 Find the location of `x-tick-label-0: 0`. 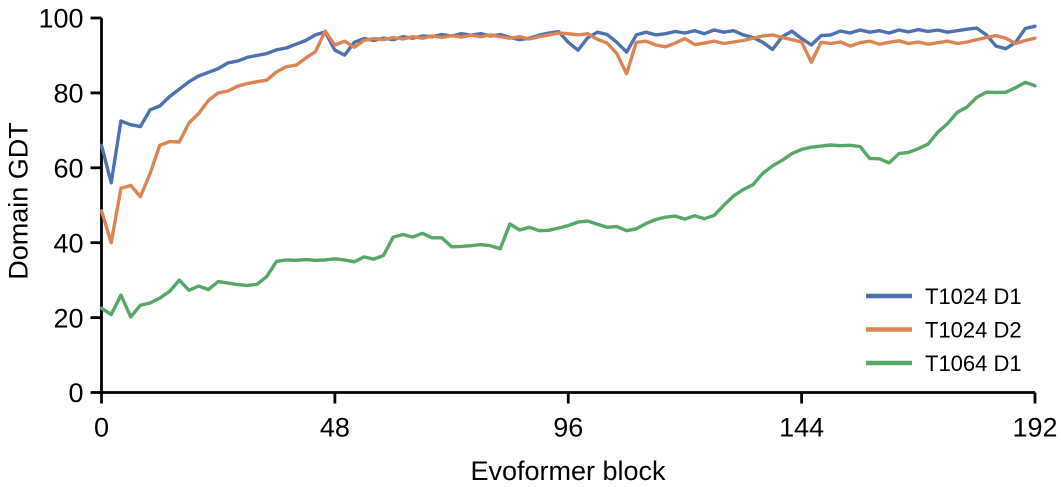

x-tick-label-0: 0 is located at coordinates (101, 428).